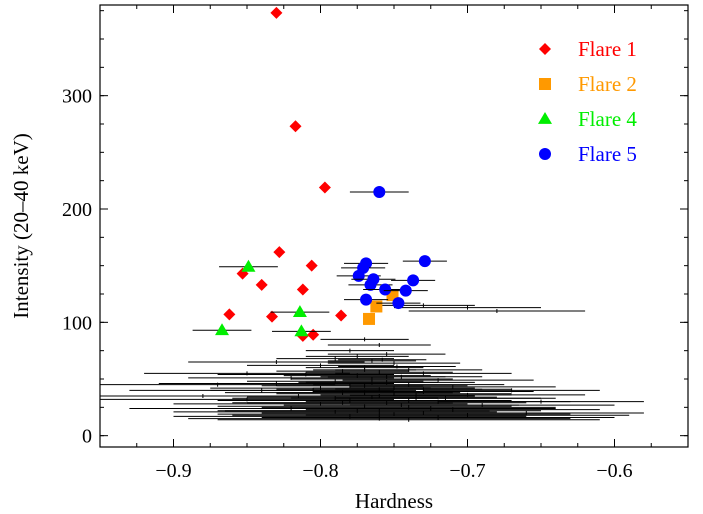  What do you see at coordinates (607, 49) in the screenshot?
I see `legend-label-flare-1: Flare 1` at bounding box center [607, 49].